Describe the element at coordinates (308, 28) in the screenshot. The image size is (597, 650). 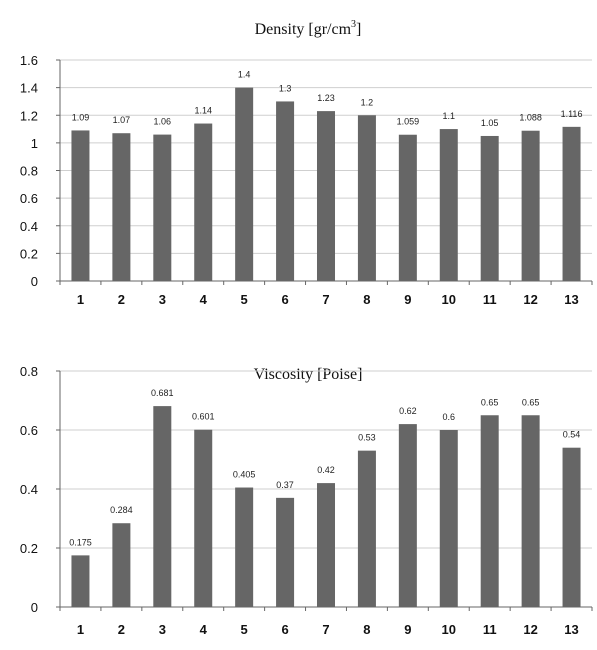
I see `density-chart-title: Density [gr/cm3]` at that location.